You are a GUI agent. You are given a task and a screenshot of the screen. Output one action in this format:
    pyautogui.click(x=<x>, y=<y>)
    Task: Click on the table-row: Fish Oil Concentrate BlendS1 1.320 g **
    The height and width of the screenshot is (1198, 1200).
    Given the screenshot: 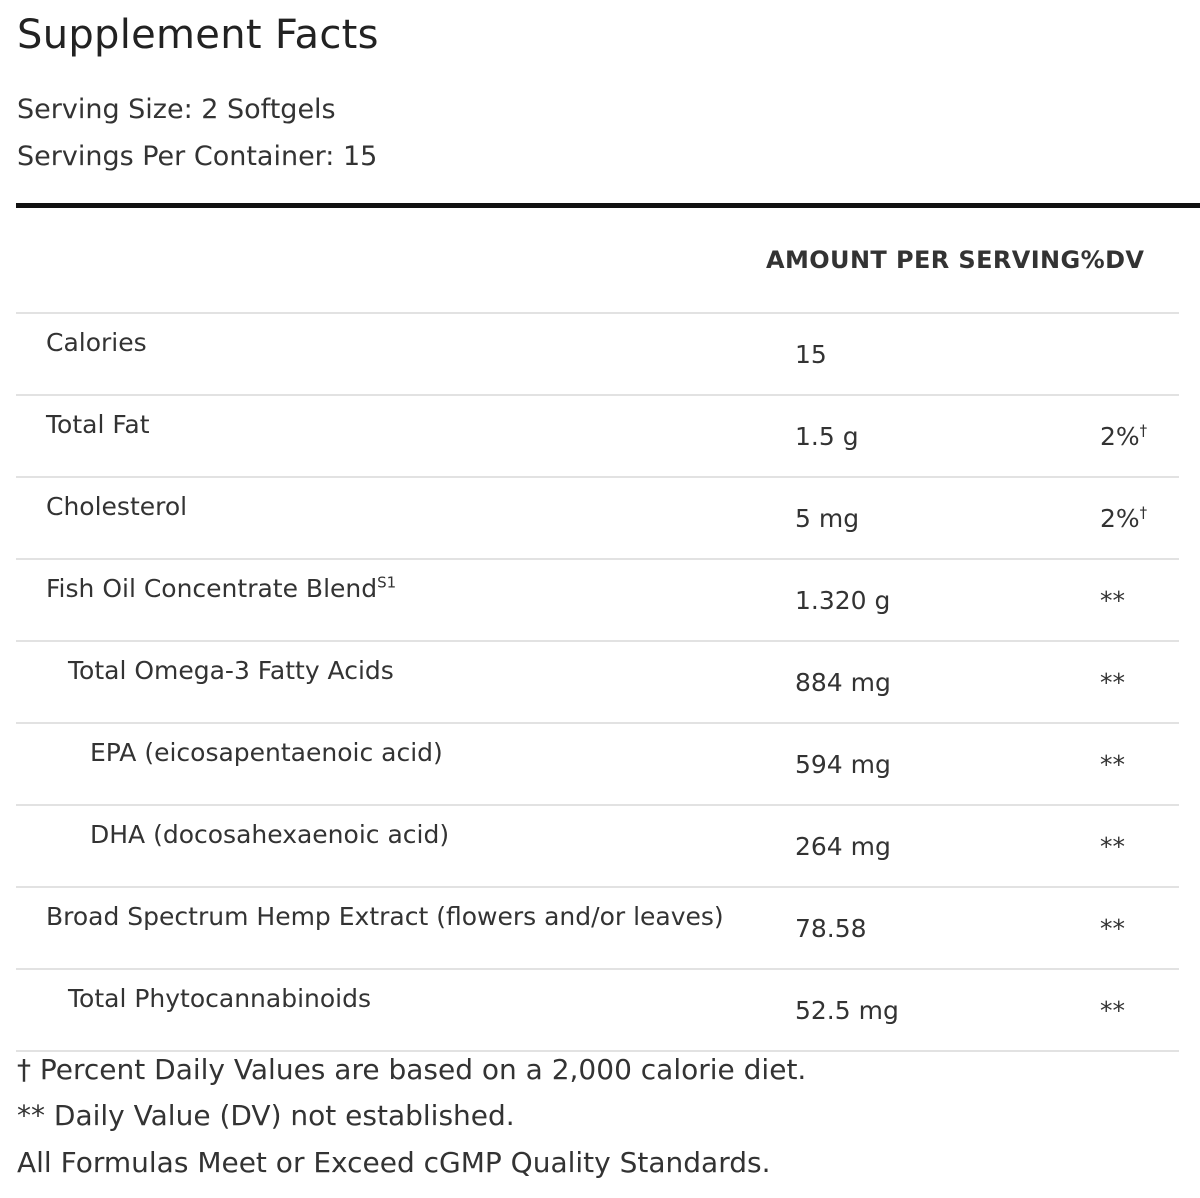 What is the action you would take?
    pyautogui.click(x=597, y=601)
    